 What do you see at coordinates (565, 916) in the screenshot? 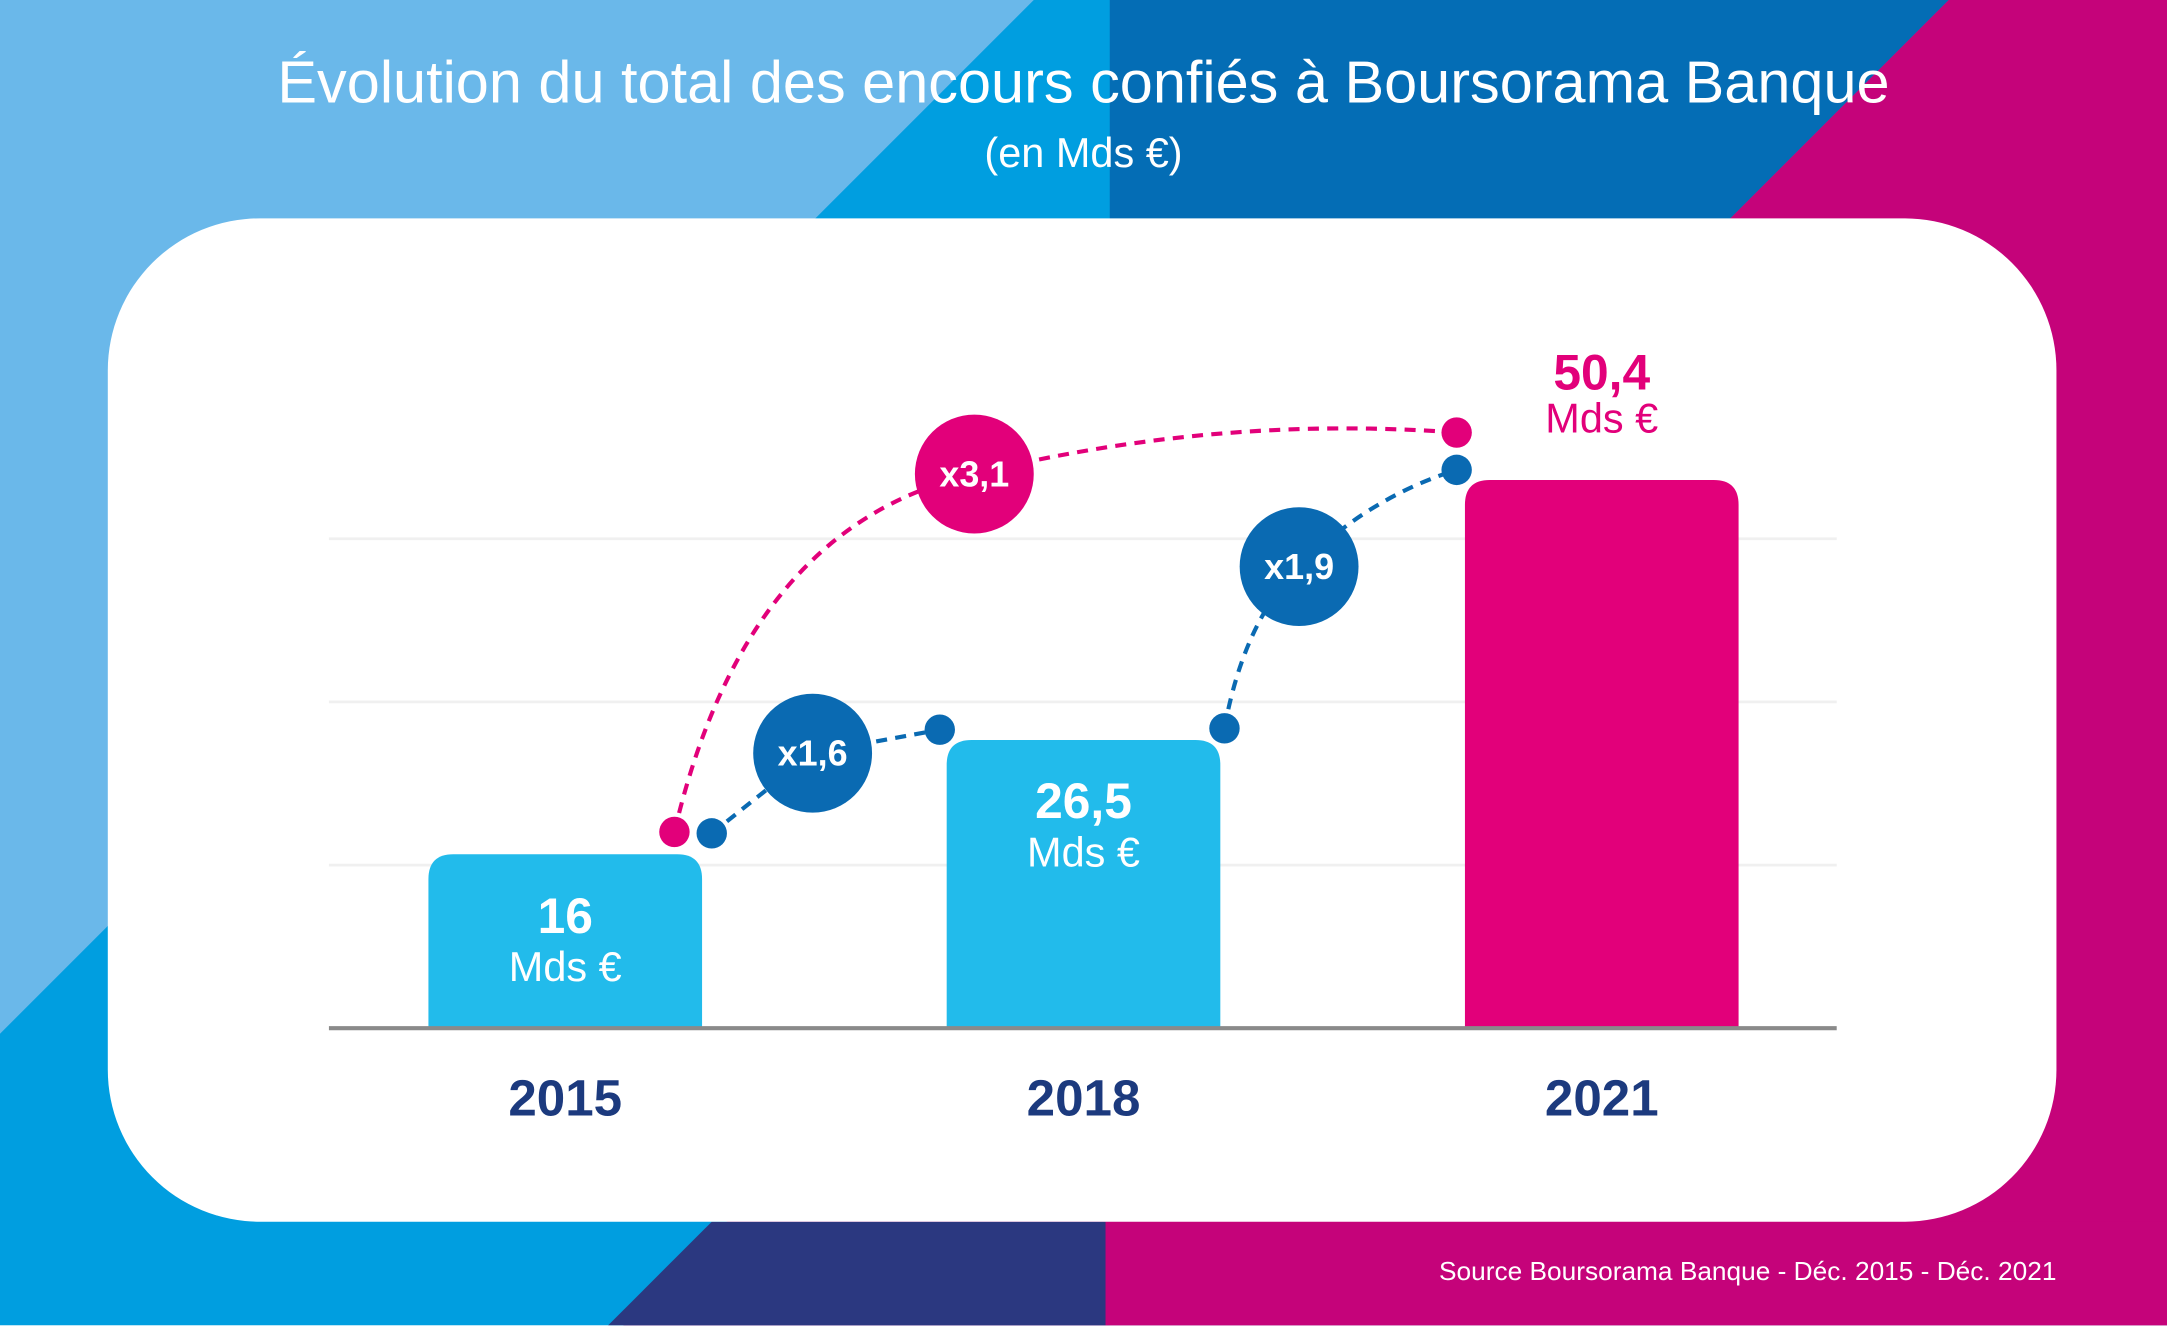
I see `data-label-value: 16` at bounding box center [565, 916].